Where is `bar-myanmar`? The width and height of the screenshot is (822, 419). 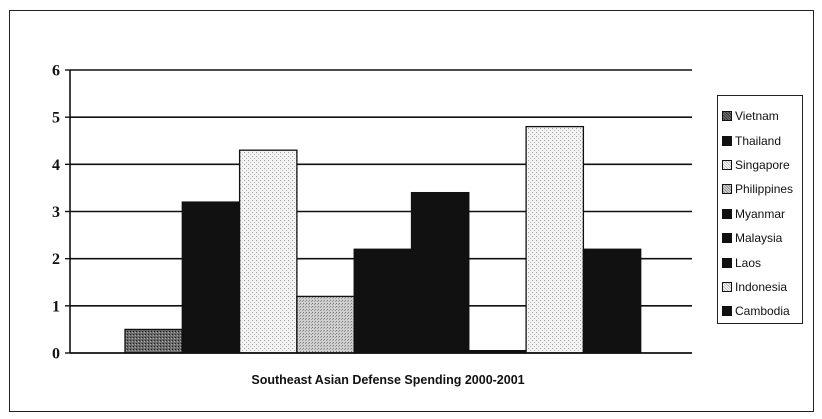 bar-myanmar is located at coordinates (383, 301).